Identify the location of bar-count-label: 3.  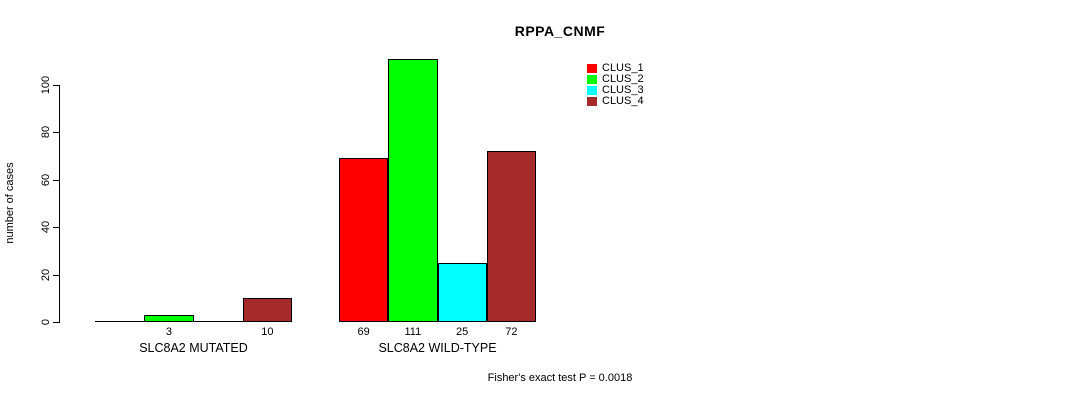
(168, 332).